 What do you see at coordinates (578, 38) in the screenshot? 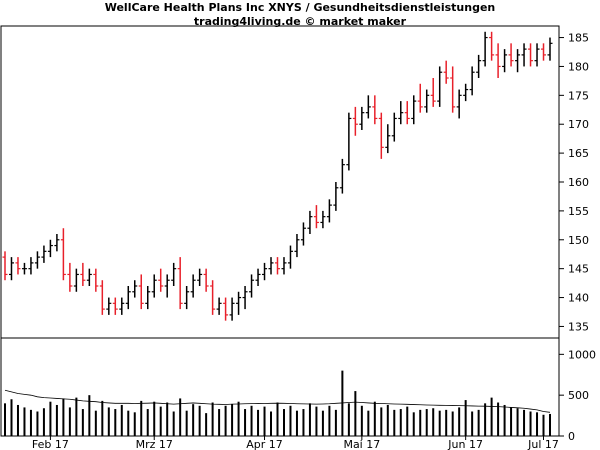
I see `price-tick-label: 185` at bounding box center [578, 38].